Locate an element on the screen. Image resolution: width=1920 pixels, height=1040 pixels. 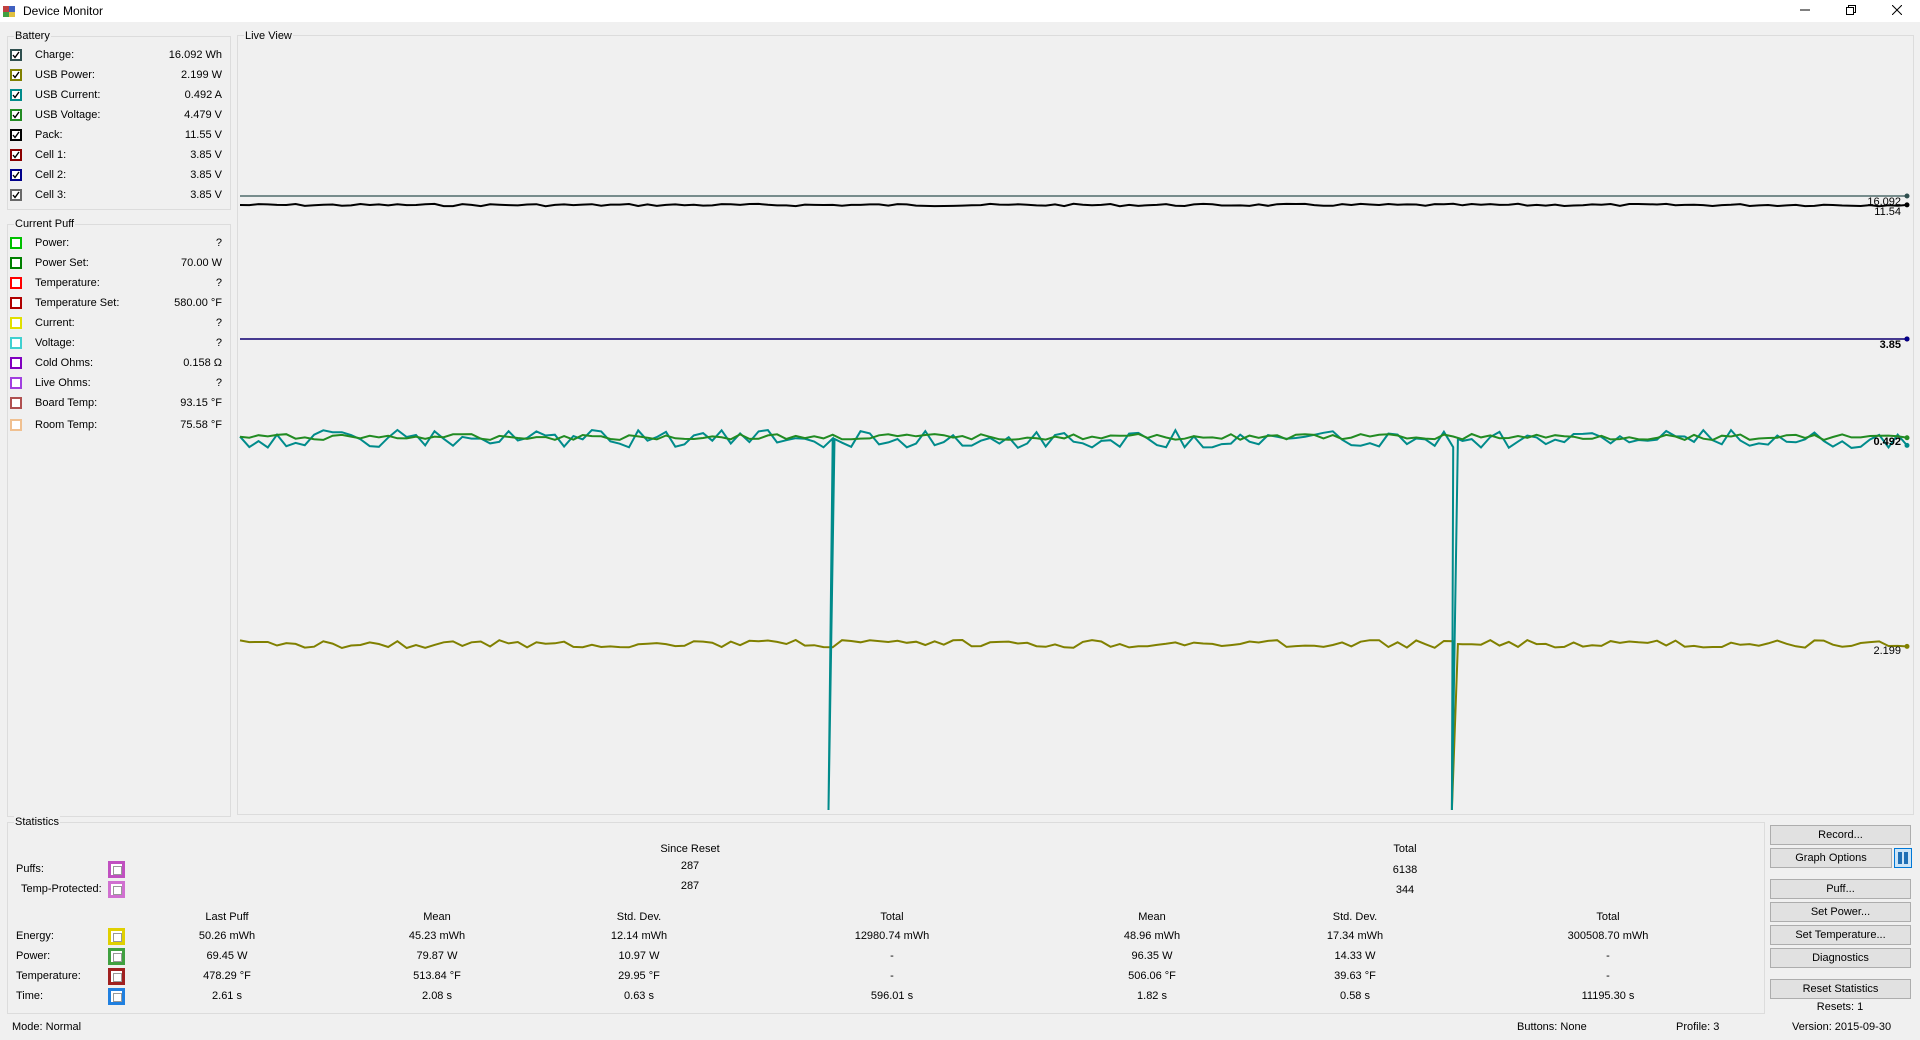
puffs-total: 6138 is located at coordinates (1405, 870).